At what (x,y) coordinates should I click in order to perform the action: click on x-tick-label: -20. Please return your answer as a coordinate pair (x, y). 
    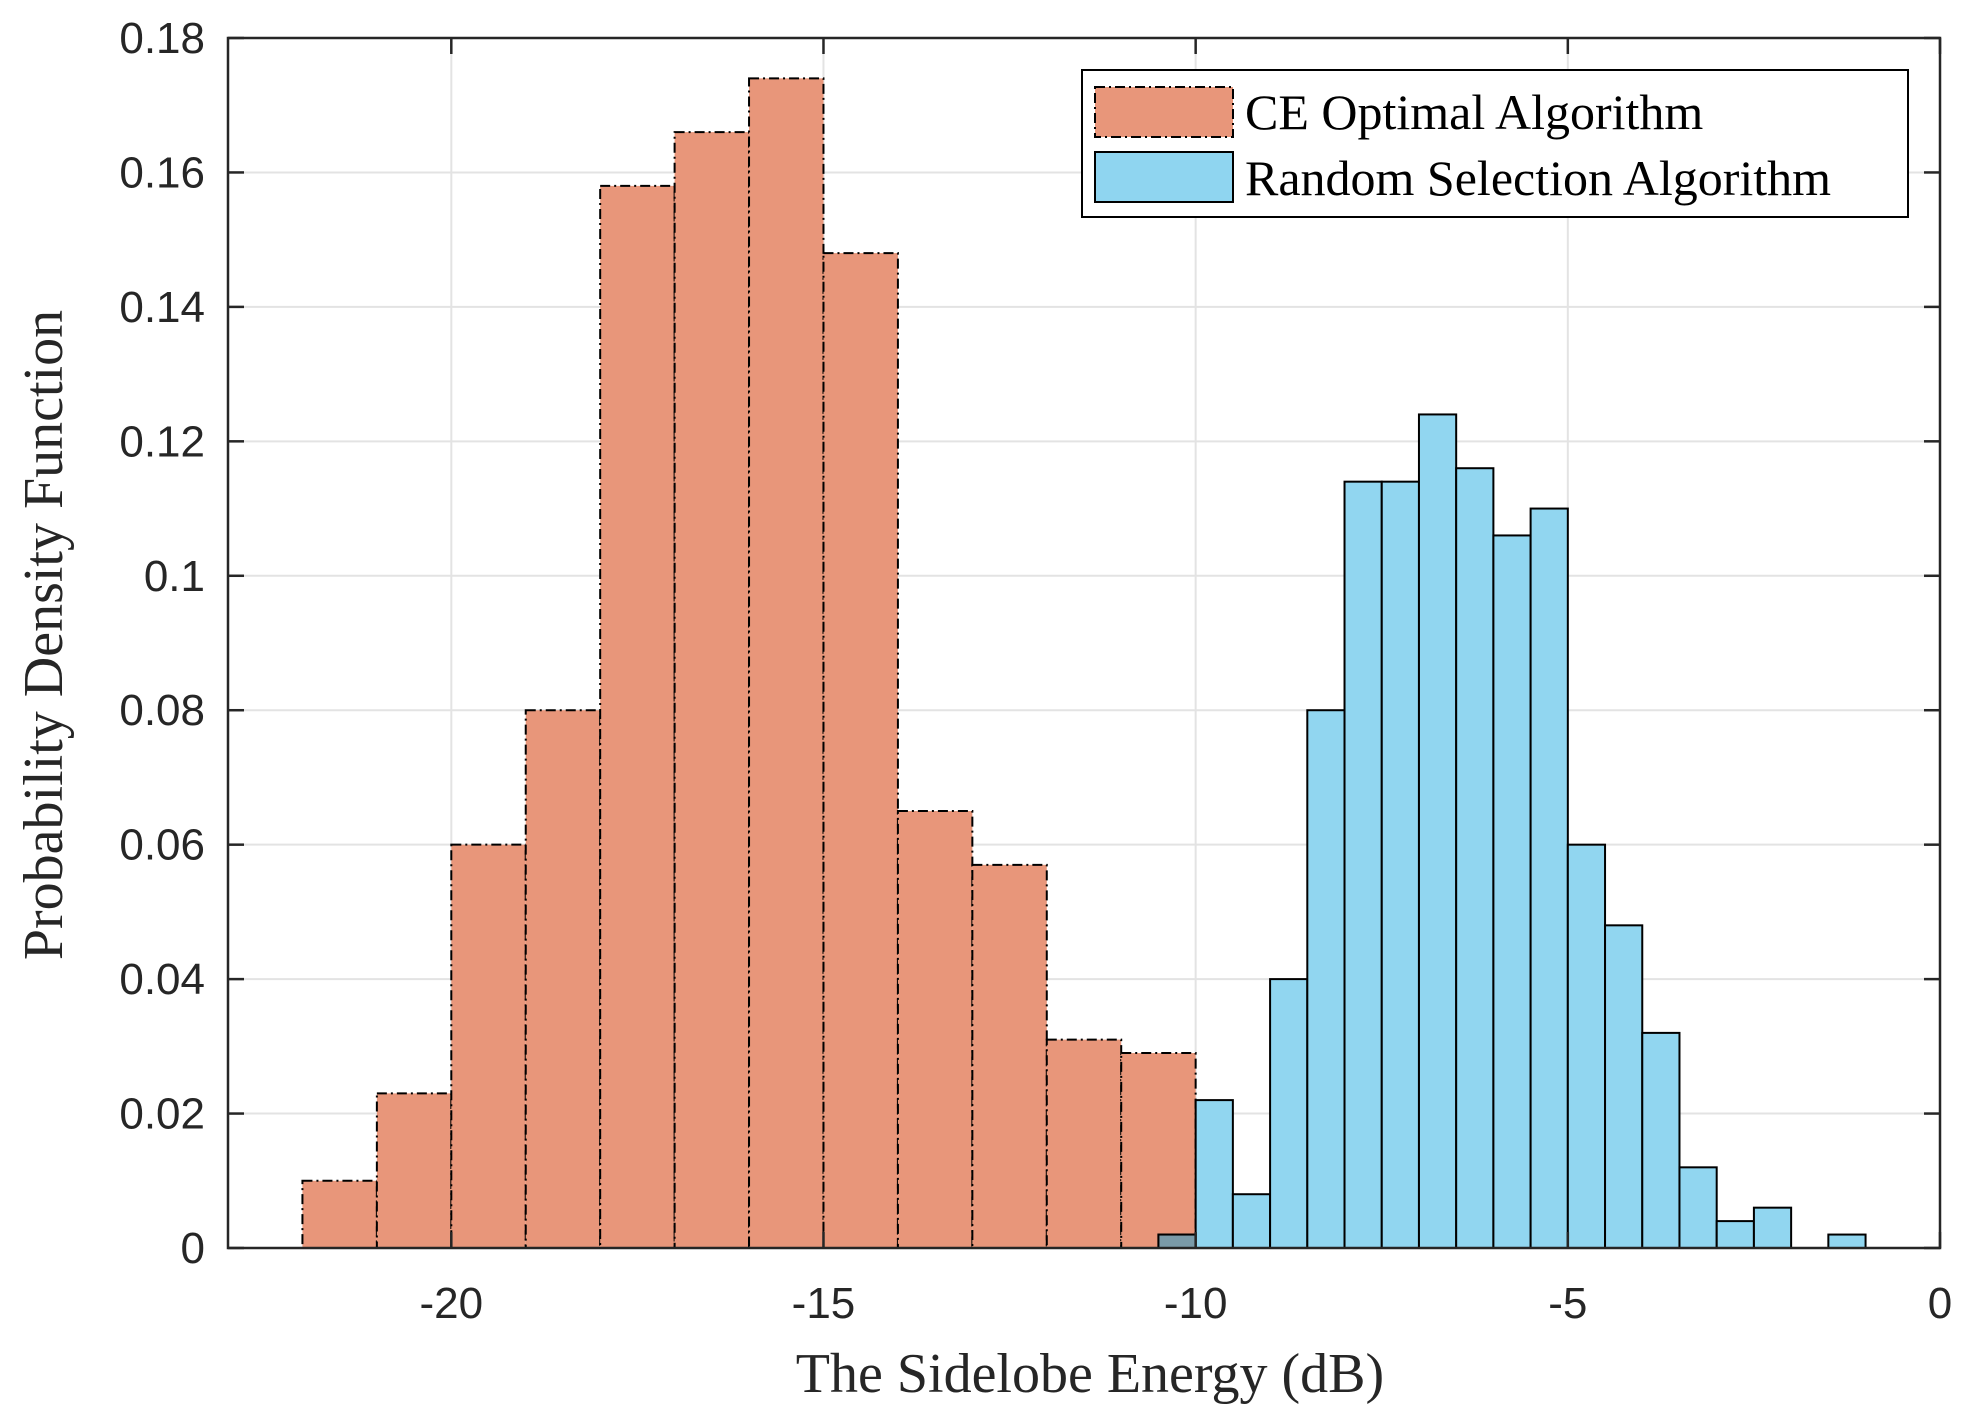
    Looking at the image, I should click on (452, 1303).